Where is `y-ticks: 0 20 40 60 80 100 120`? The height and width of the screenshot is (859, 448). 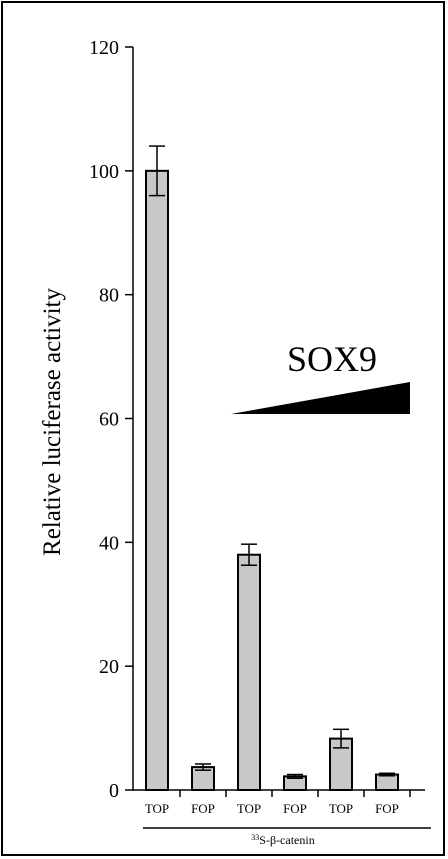
y-ticks: 0 20 40 60 80 100 120 is located at coordinates (111, 419).